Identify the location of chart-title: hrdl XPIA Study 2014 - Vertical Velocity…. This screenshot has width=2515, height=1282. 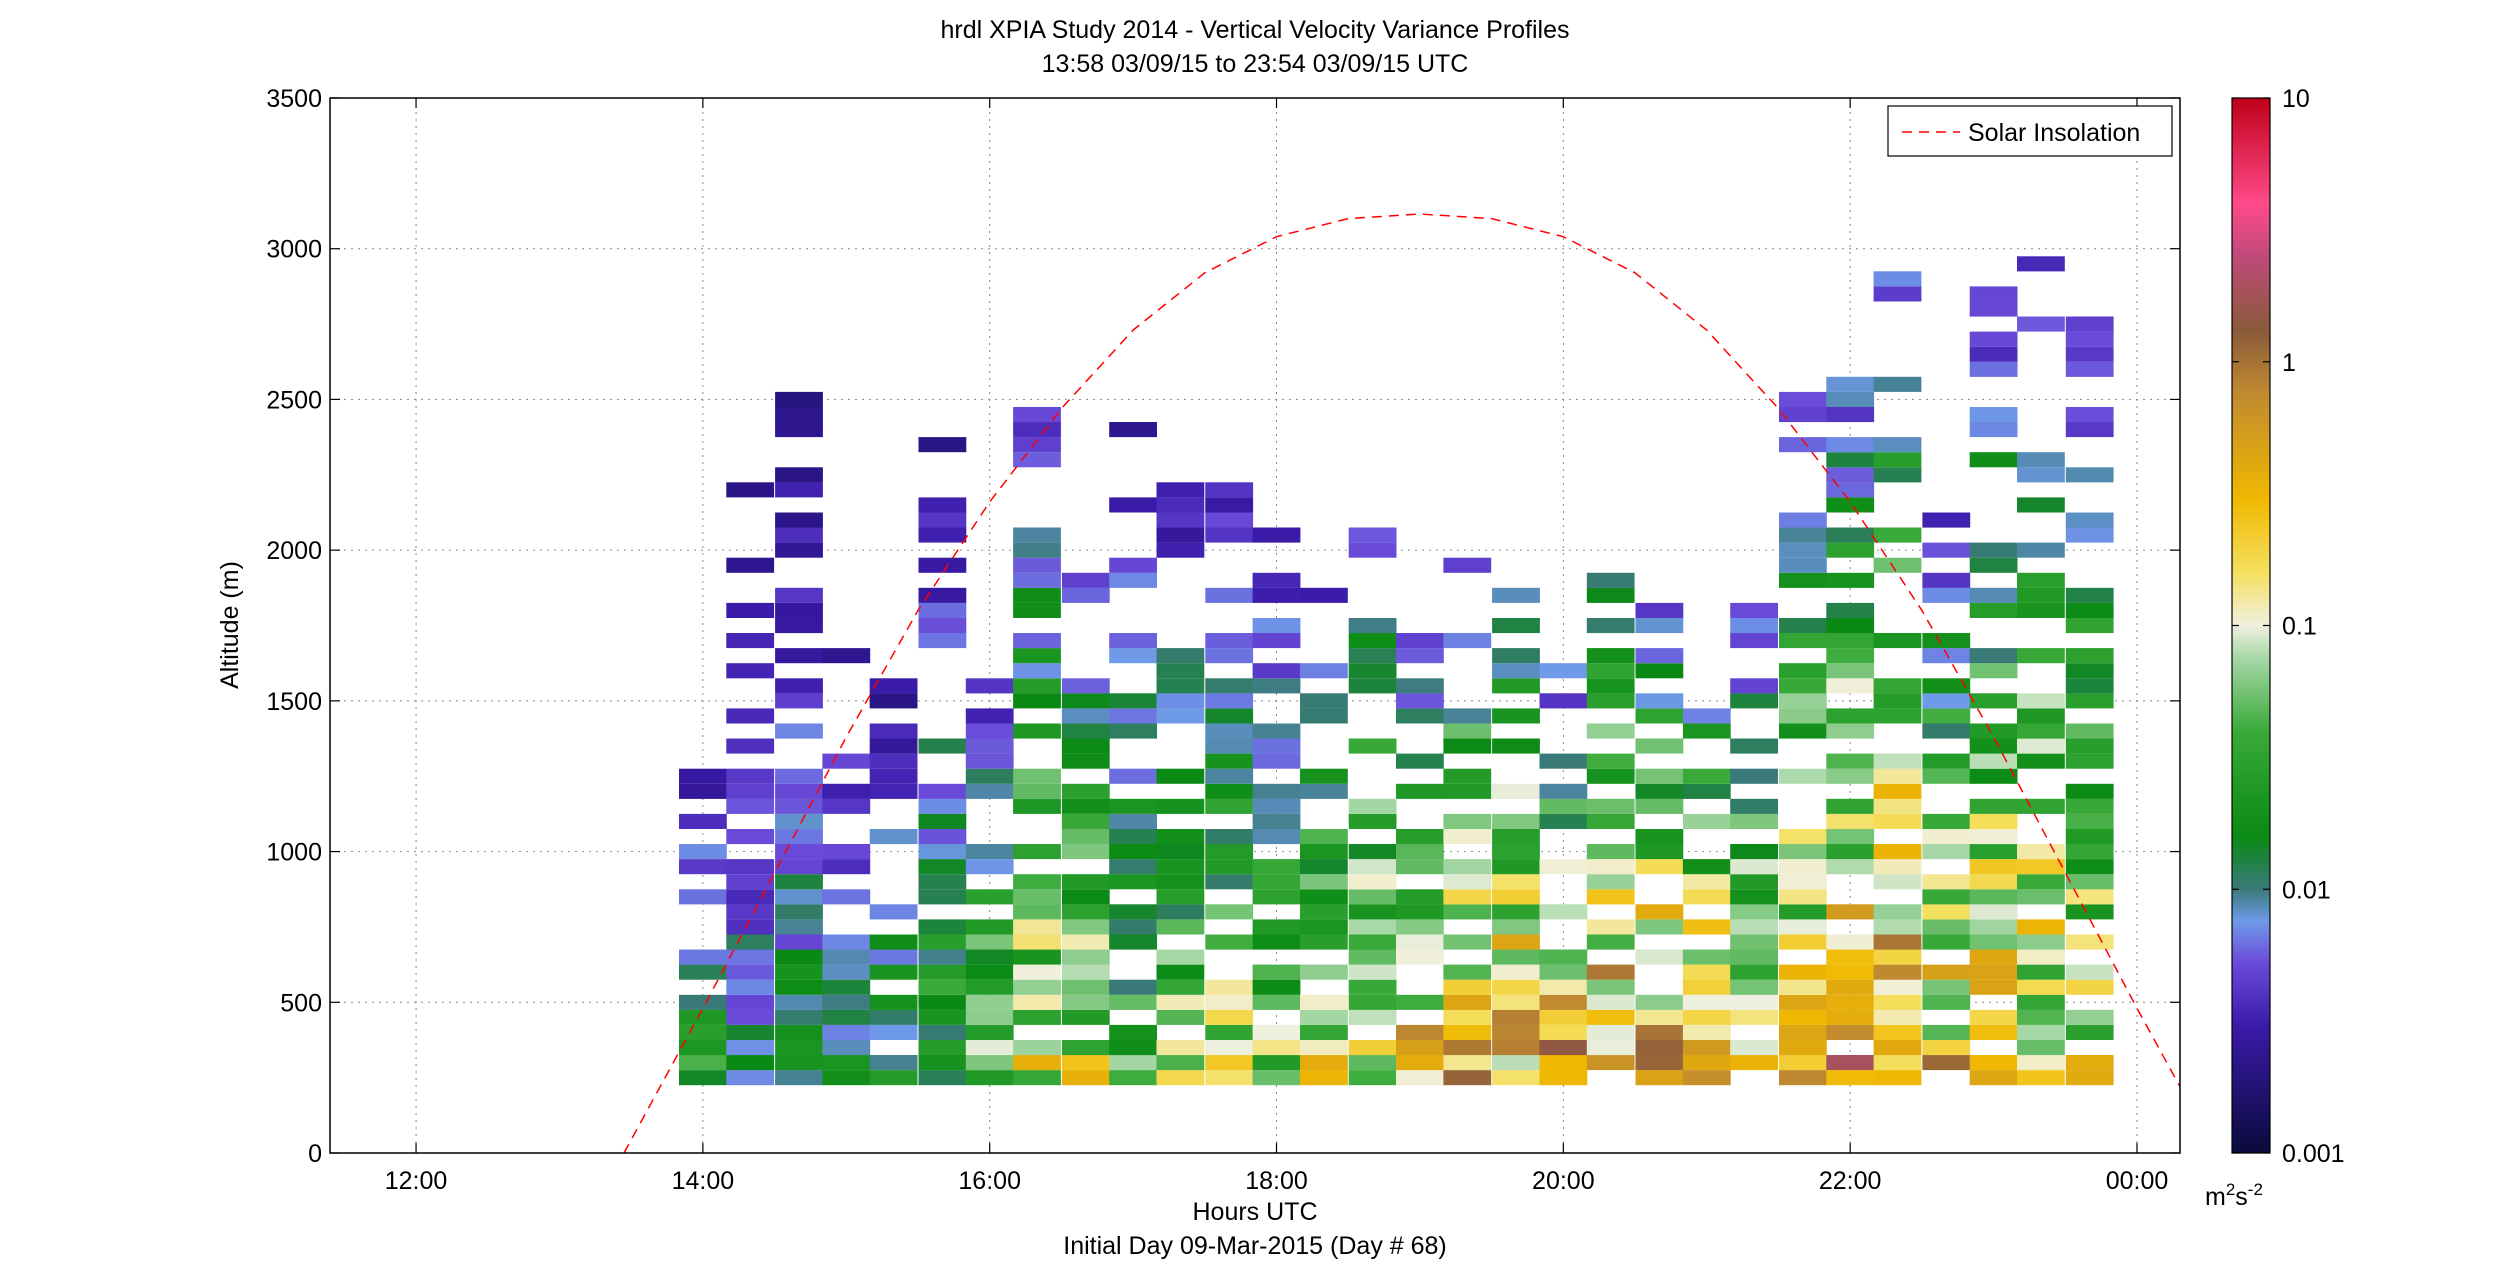
(1254, 30).